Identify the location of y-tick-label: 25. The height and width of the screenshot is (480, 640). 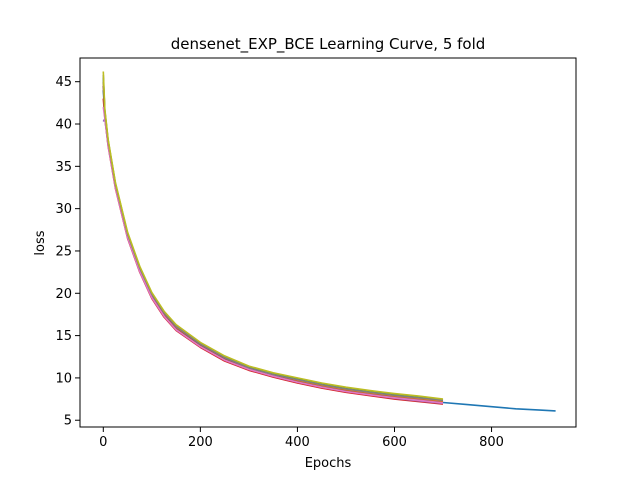
(63, 251).